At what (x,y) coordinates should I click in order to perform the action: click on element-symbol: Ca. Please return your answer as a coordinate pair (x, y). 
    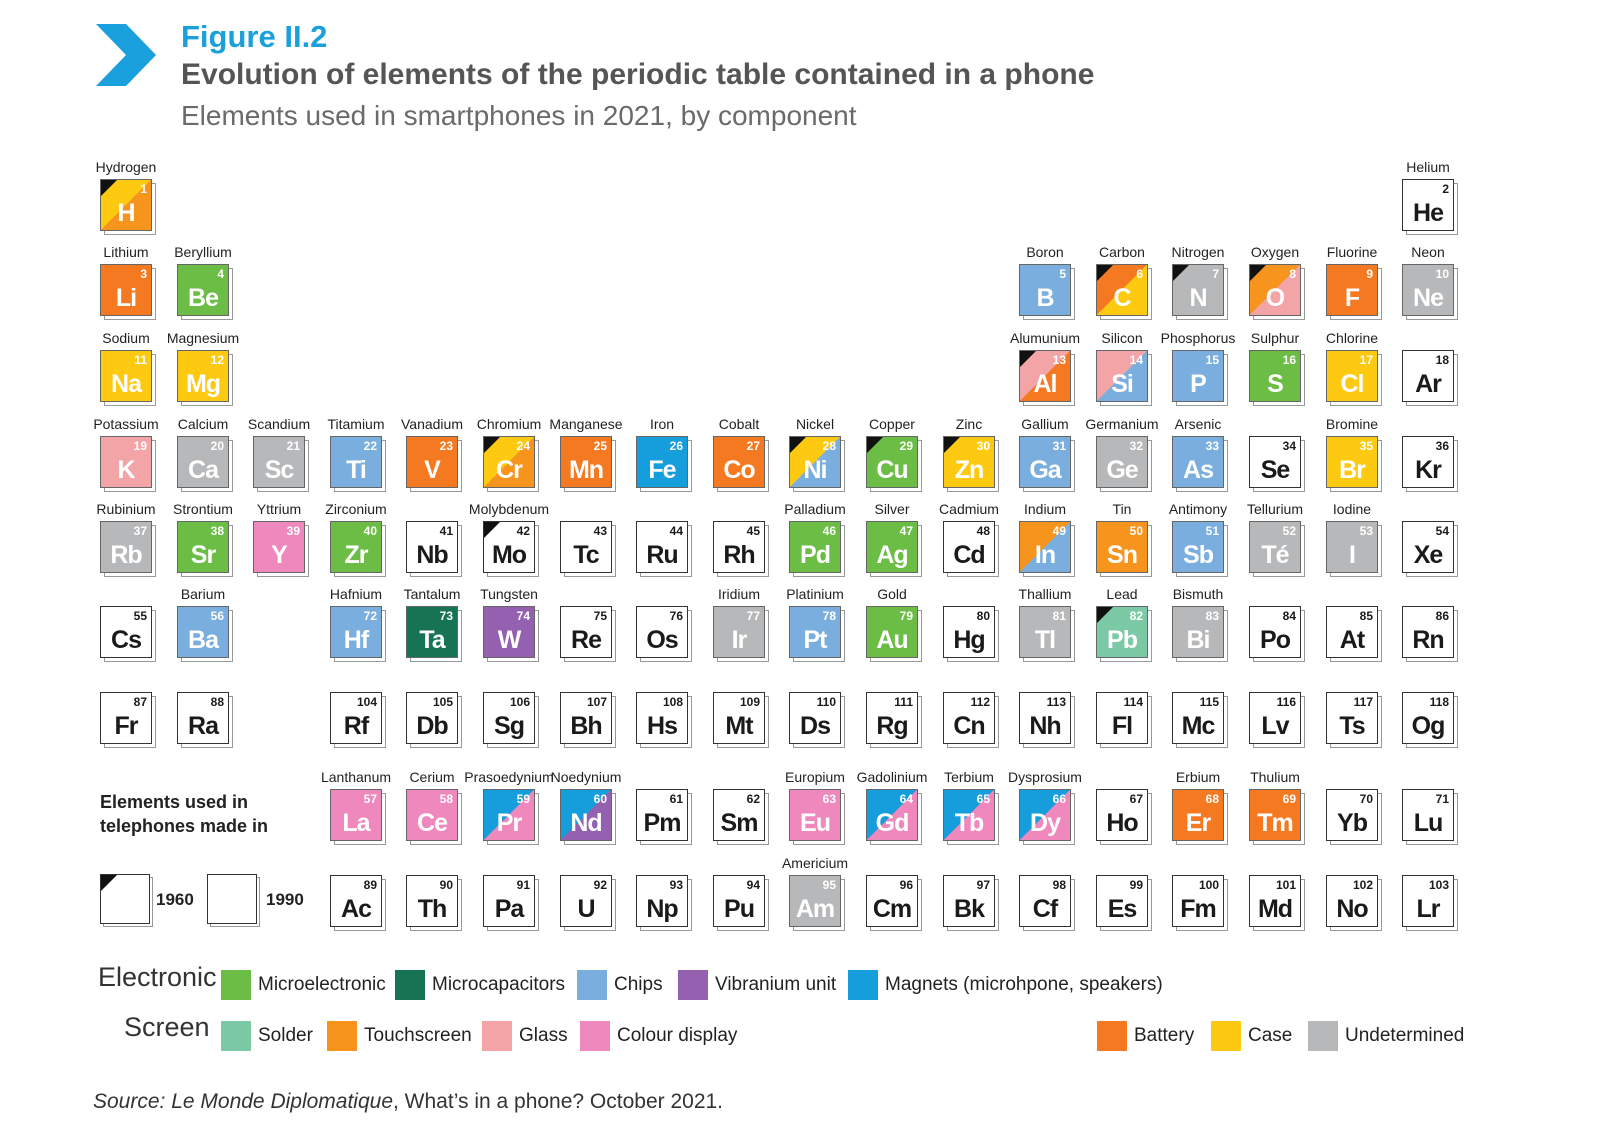
    Looking at the image, I should click on (203, 470).